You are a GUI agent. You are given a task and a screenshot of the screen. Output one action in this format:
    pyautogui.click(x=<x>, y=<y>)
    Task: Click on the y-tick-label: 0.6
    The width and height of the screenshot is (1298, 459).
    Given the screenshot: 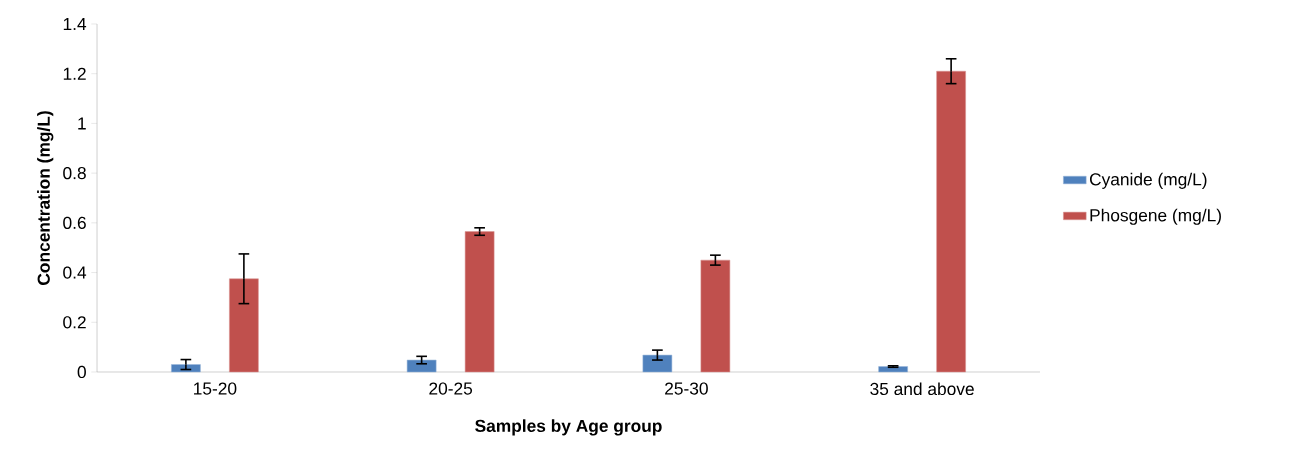 What is the action you would take?
    pyautogui.click(x=74, y=222)
    